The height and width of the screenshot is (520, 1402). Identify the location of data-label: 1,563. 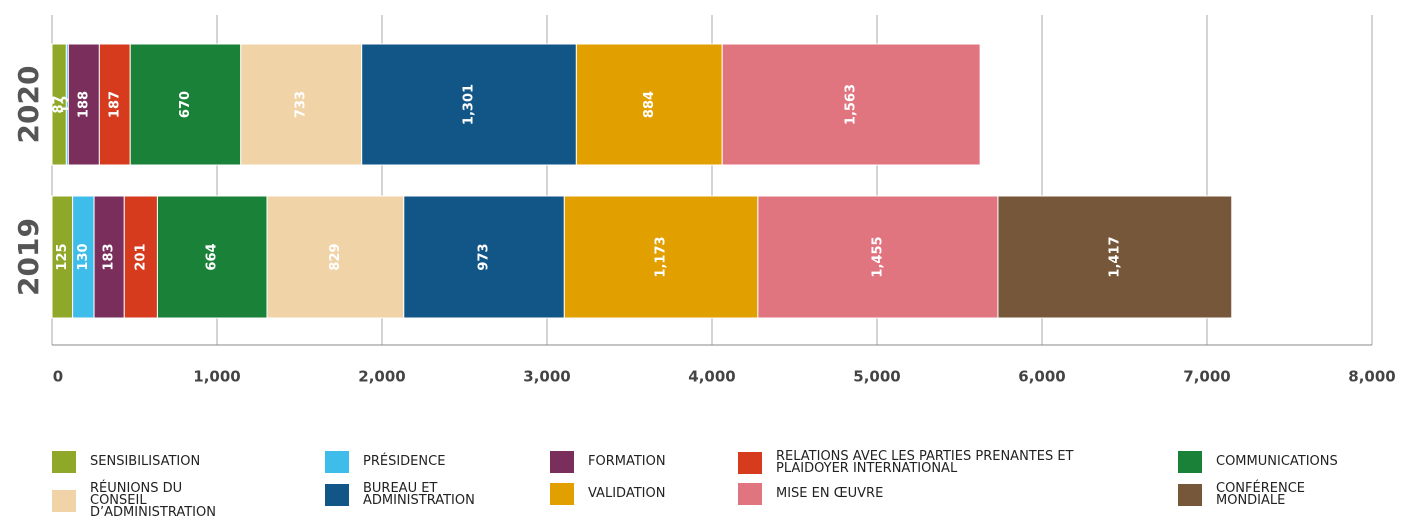
(851, 104).